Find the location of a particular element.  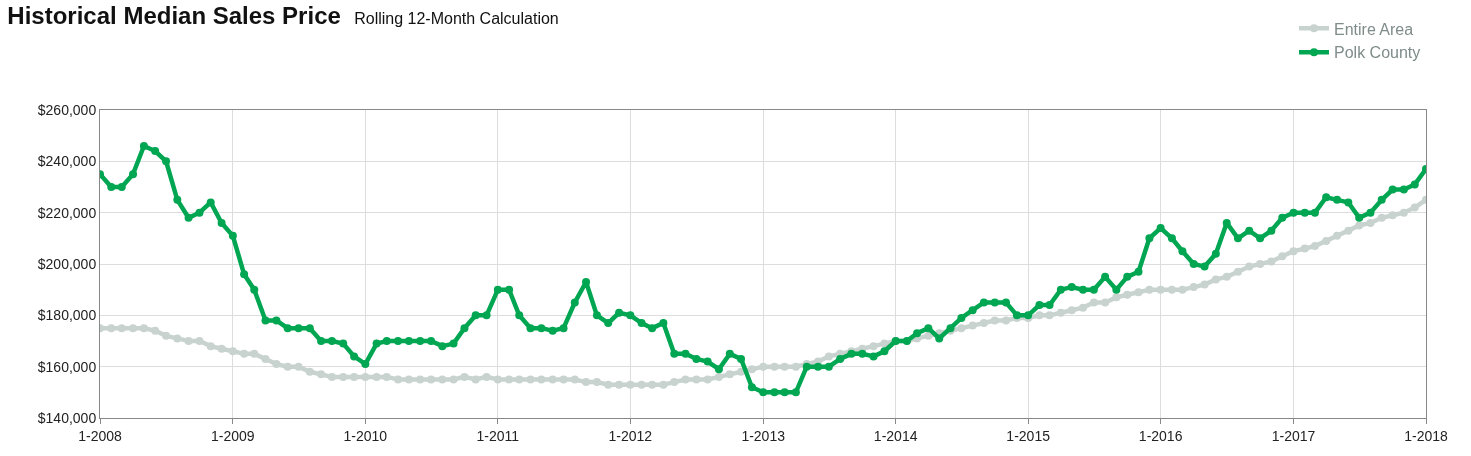

x-tick-label: 1-2017 is located at coordinates (1293, 435).